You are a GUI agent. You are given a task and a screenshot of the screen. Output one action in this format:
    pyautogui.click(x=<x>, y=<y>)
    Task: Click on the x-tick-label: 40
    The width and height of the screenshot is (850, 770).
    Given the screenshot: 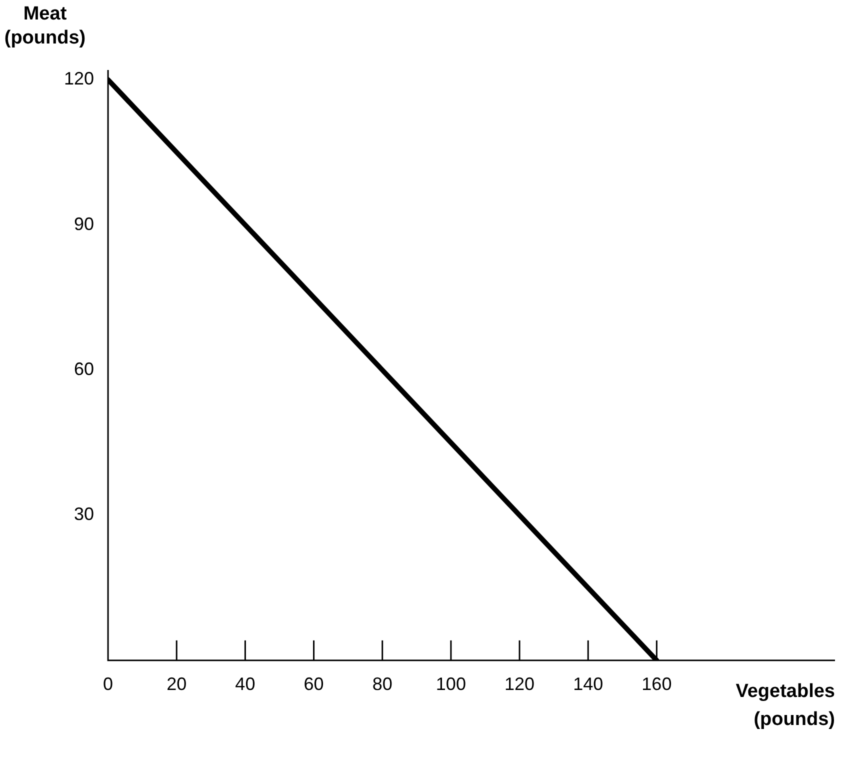 What is the action you would take?
    pyautogui.click(x=245, y=684)
    